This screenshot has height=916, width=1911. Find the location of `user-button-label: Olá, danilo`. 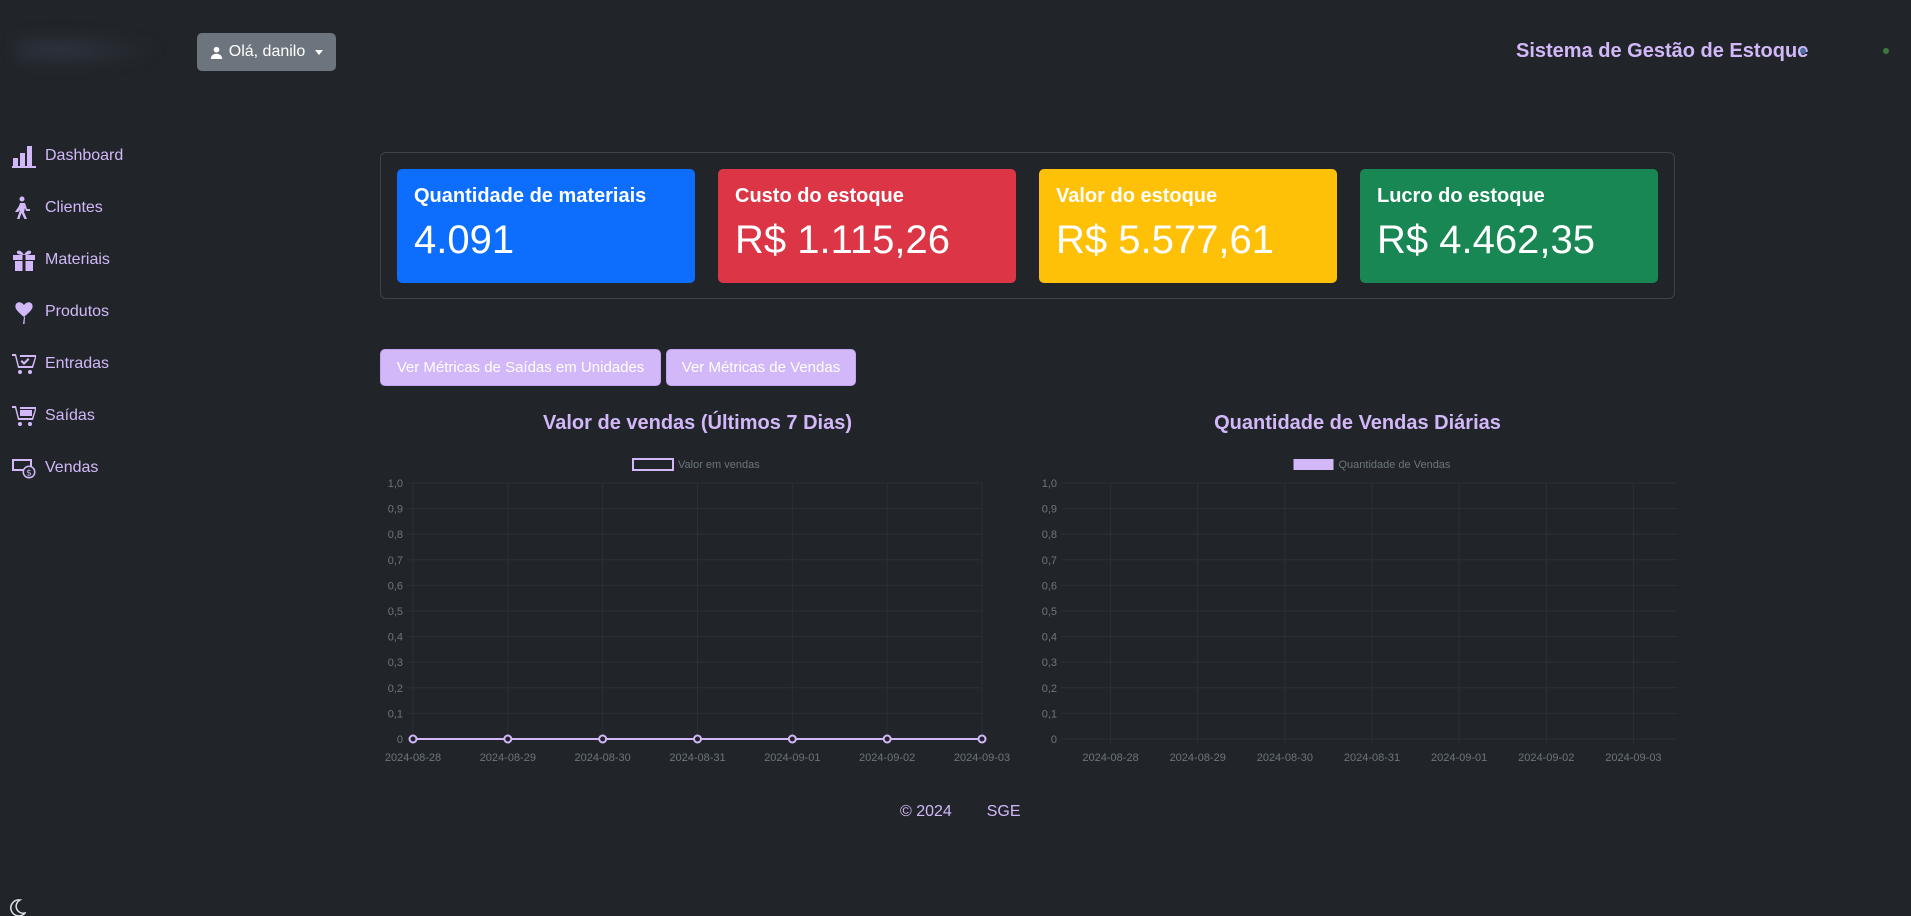

user-button-label: Olá, danilo is located at coordinates (267, 51).